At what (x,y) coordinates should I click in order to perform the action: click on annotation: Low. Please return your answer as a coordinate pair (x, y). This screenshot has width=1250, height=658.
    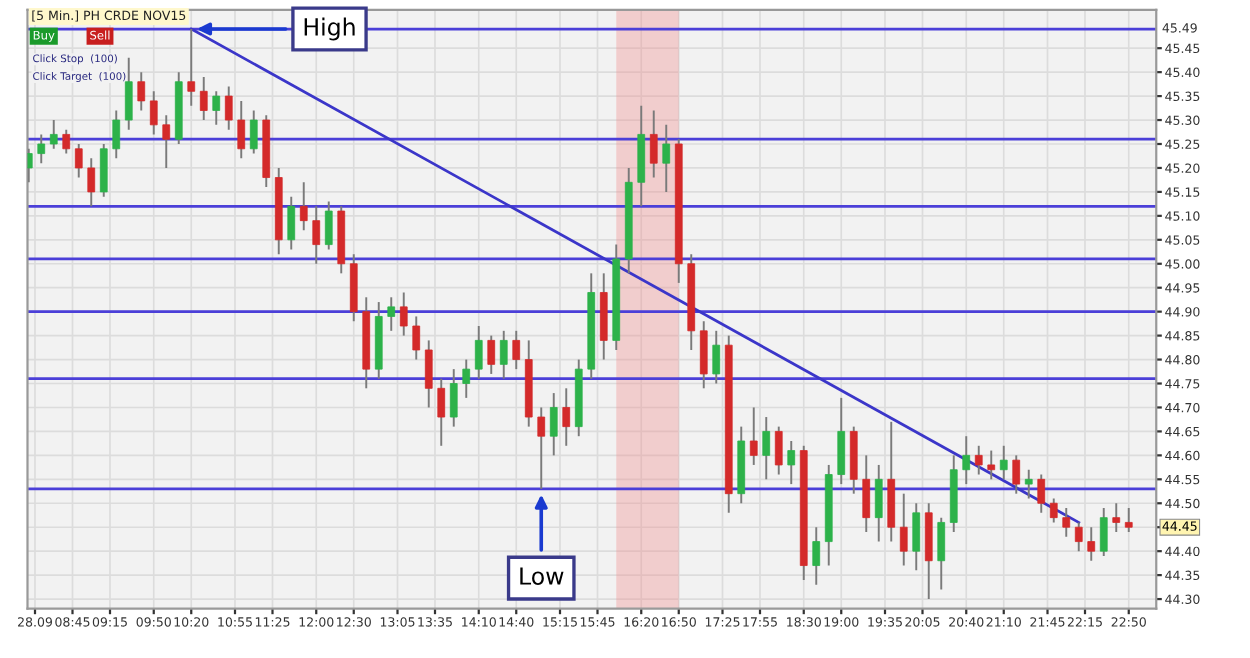
    Looking at the image, I should click on (542, 576).